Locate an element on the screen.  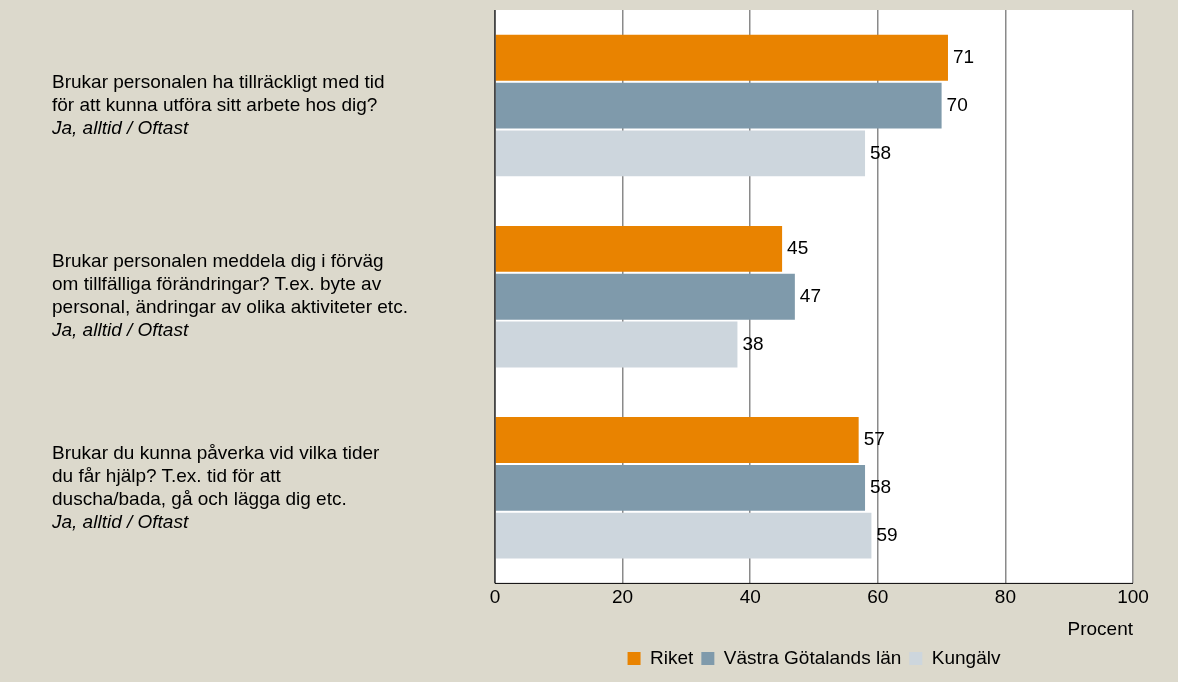
x-tick-label: 0 is located at coordinates (495, 597).